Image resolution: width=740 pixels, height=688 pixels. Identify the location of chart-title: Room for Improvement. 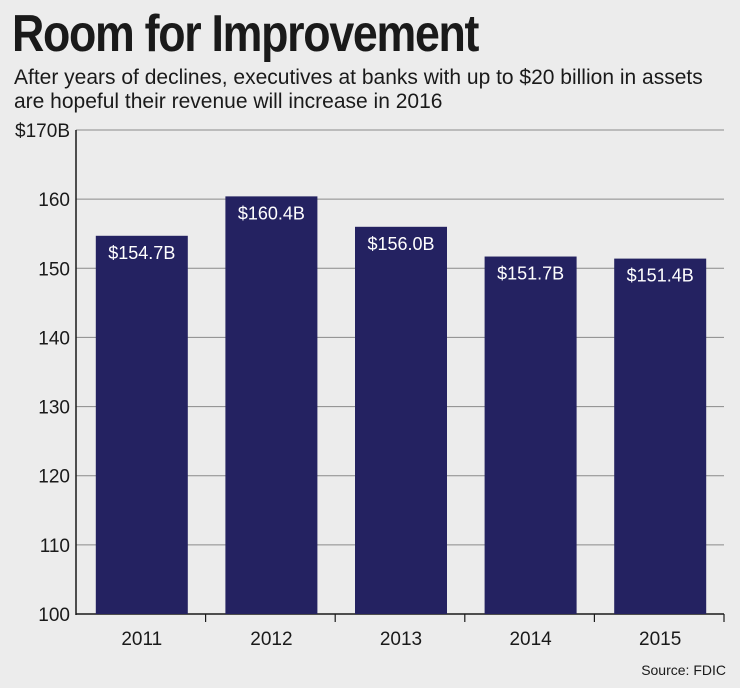
(245, 34).